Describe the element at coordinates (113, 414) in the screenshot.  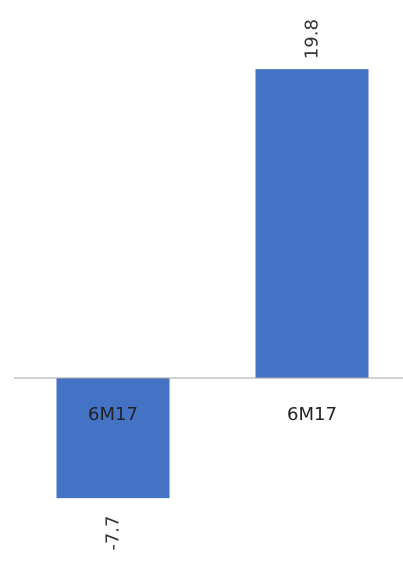
I see `category-label-1: 6M17` at that location.